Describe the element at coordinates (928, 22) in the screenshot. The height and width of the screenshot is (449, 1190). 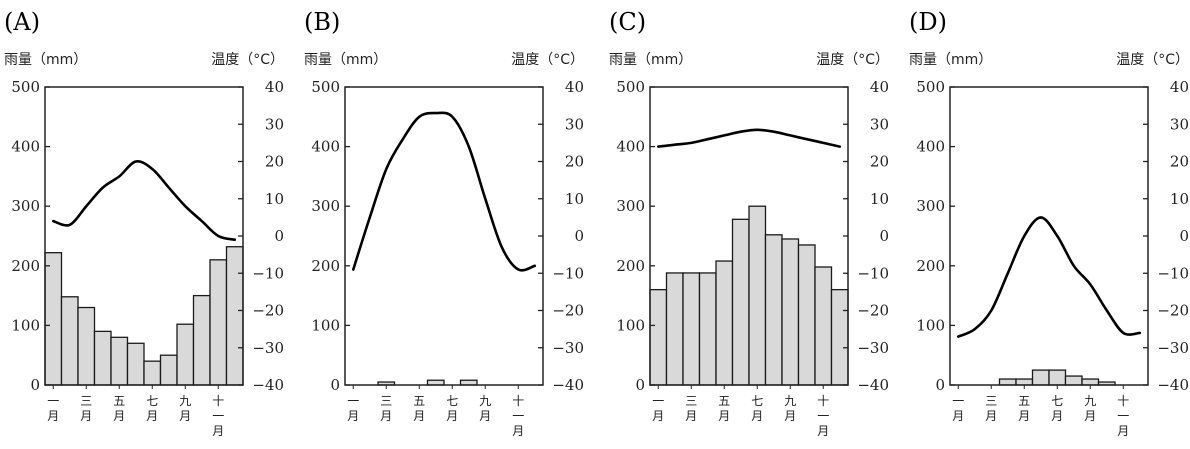
I see `panel-label: (D)` at that location.